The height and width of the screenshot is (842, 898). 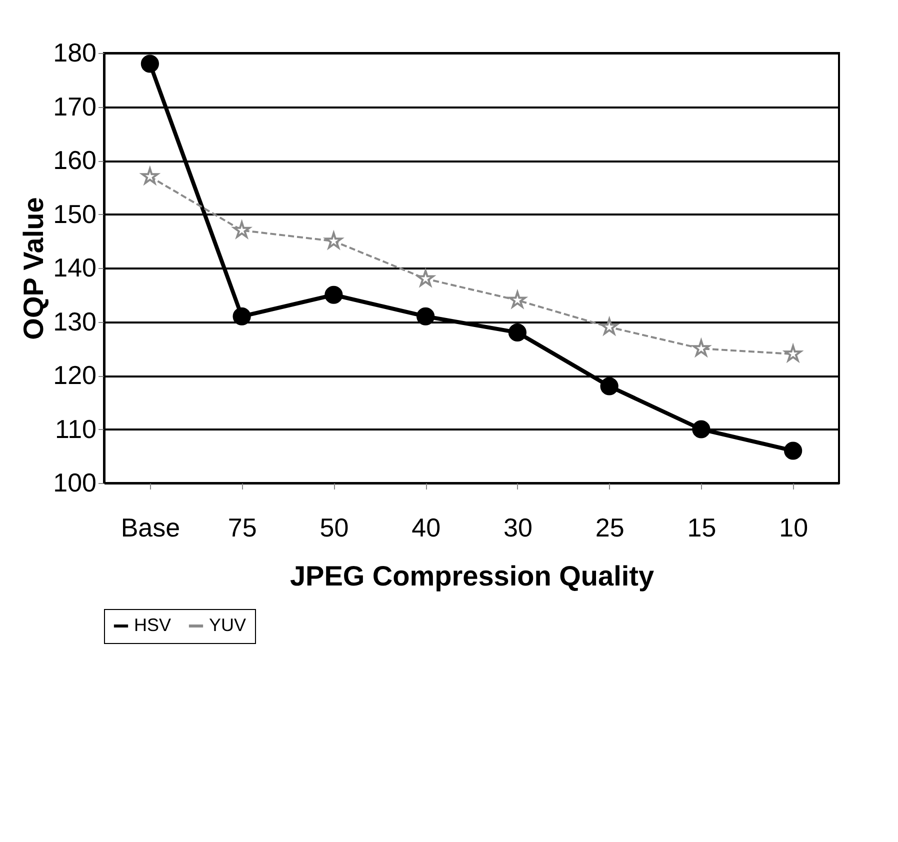 What do you see at coordinates (701, 527) in the screenshot?
I see `x-tick-label: 15` at bounding box center [701, 527].